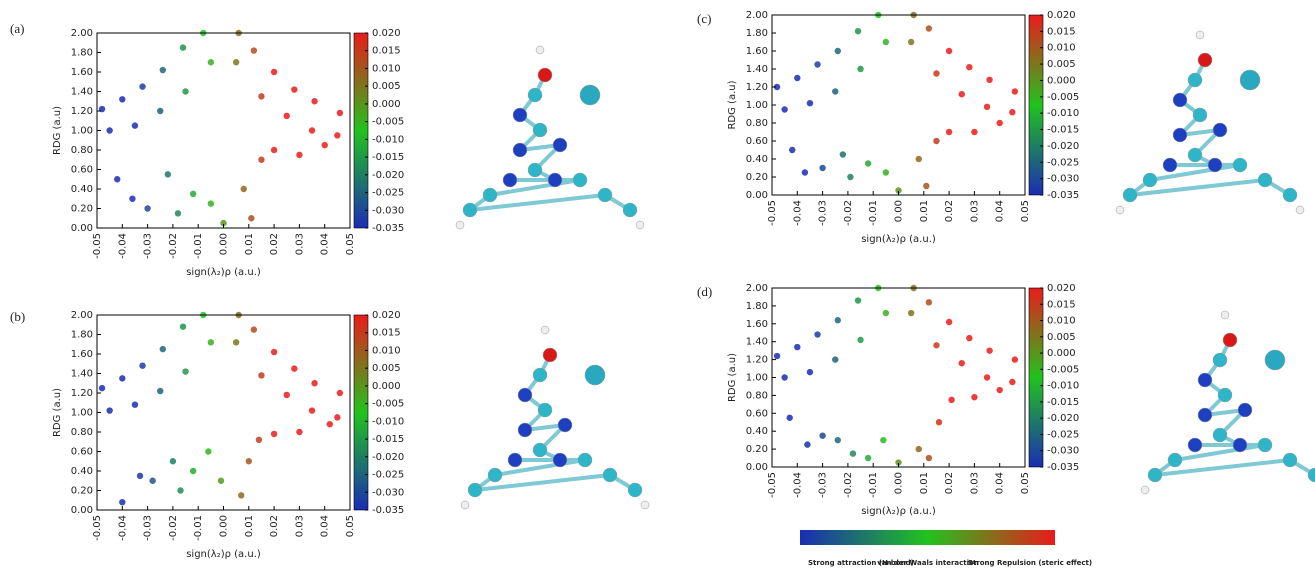 The image size is (1315, 575). What do you see at coordinates (1063, 418) in the screenshot?
I see `colorbar-tick-label: -0.020` at bounding box center [1063, 418].